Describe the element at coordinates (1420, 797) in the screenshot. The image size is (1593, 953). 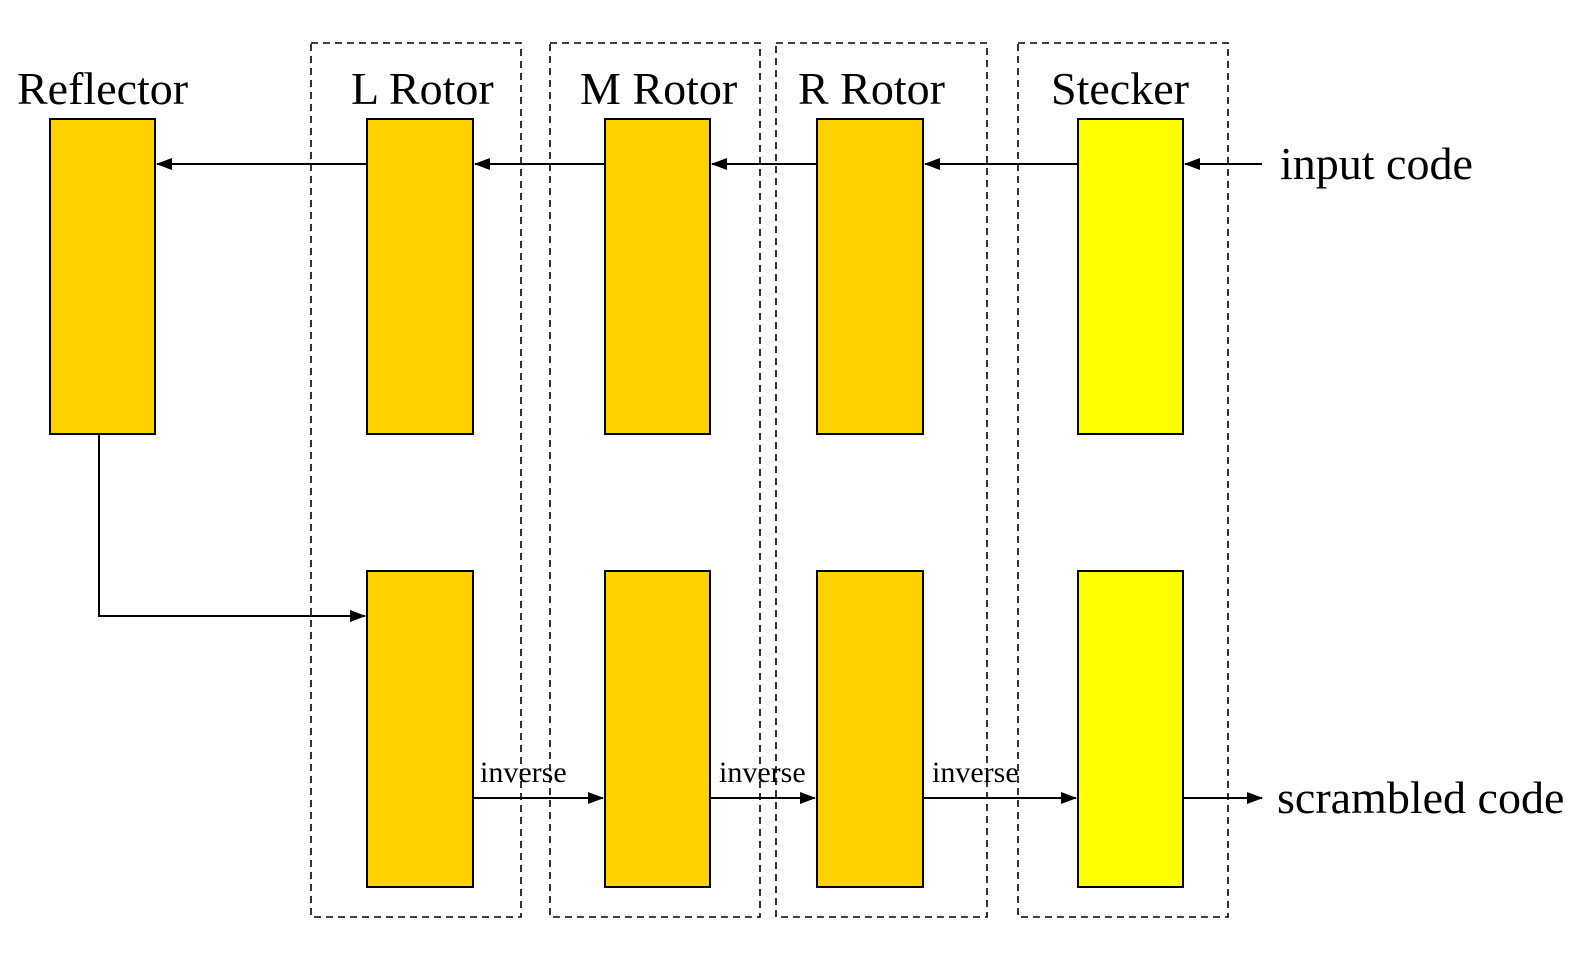
I see `scrambled-code-label: scrambled code` at that location.